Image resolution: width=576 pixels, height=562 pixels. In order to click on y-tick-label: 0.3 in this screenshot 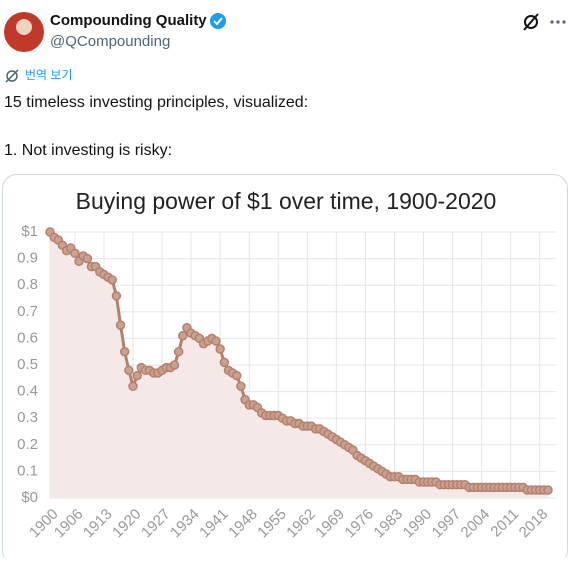, I will do `click(27, 417)`.